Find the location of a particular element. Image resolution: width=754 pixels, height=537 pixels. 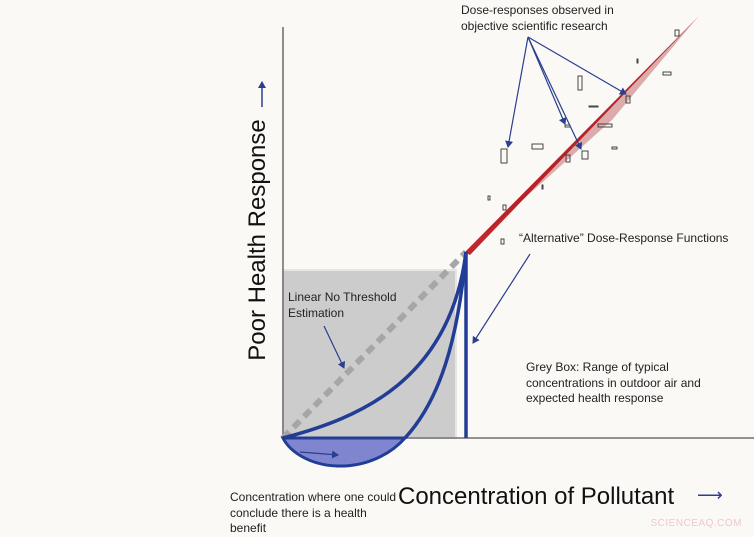

alternative-pointer-arrow is located at coordinates (501, 298).